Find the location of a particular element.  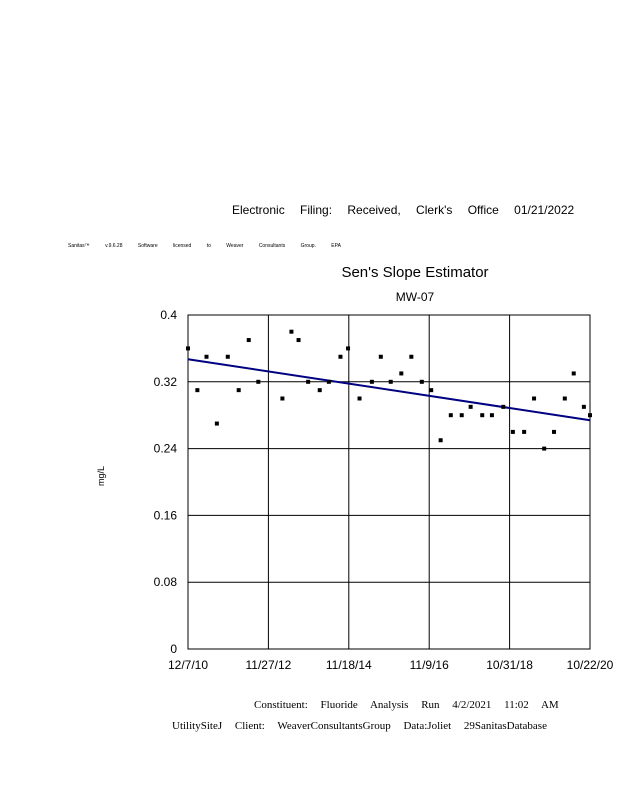

x-tick-label: 11/18/14 is located at coordinates (349, 665).